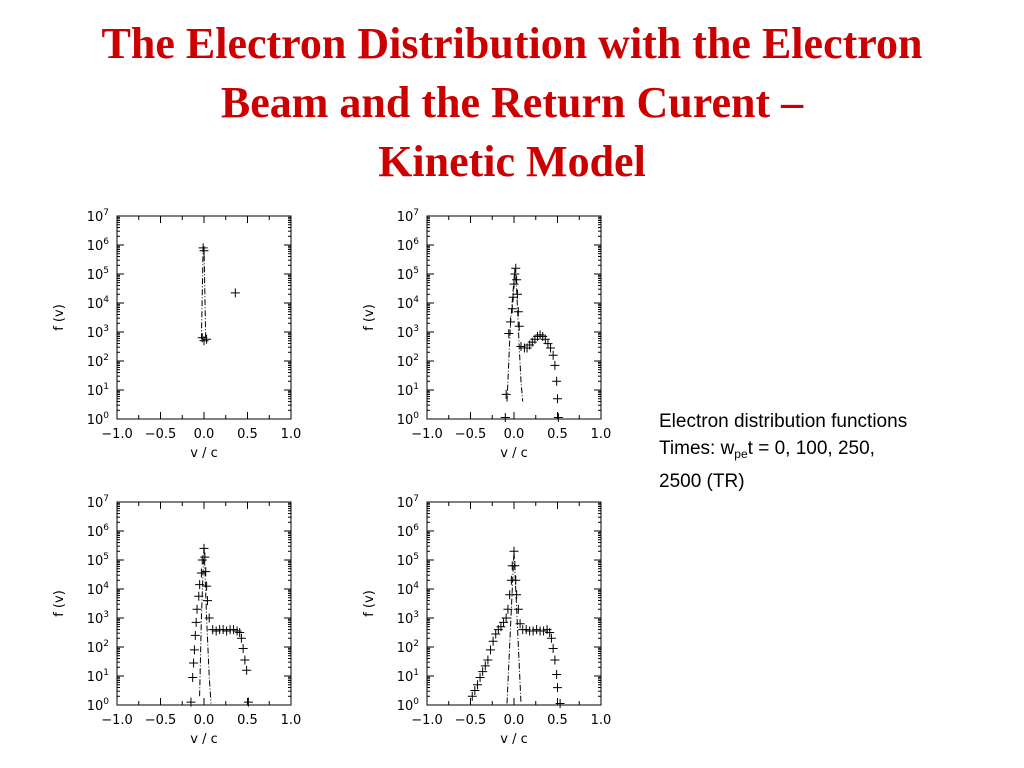 This screenshot has height=768, width=1024. I want to click on title-line-2: Beam and the Return Curent –, so click(512, 102).